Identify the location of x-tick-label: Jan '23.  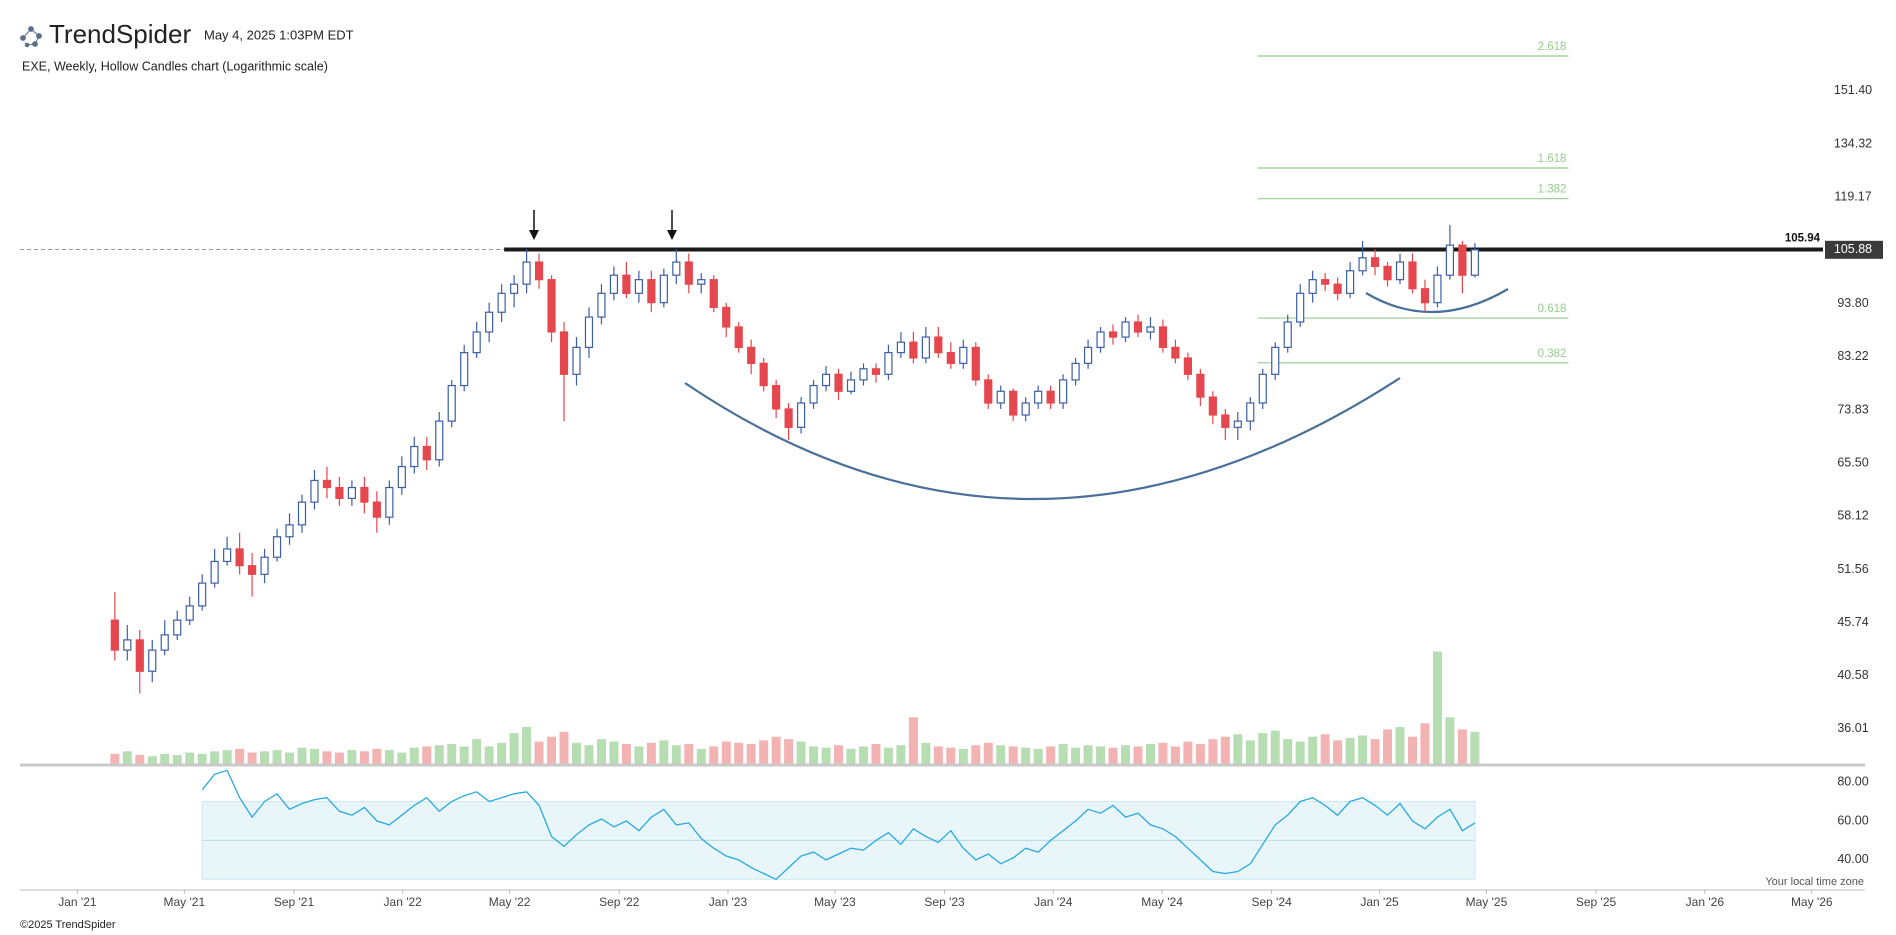
(728, 902).